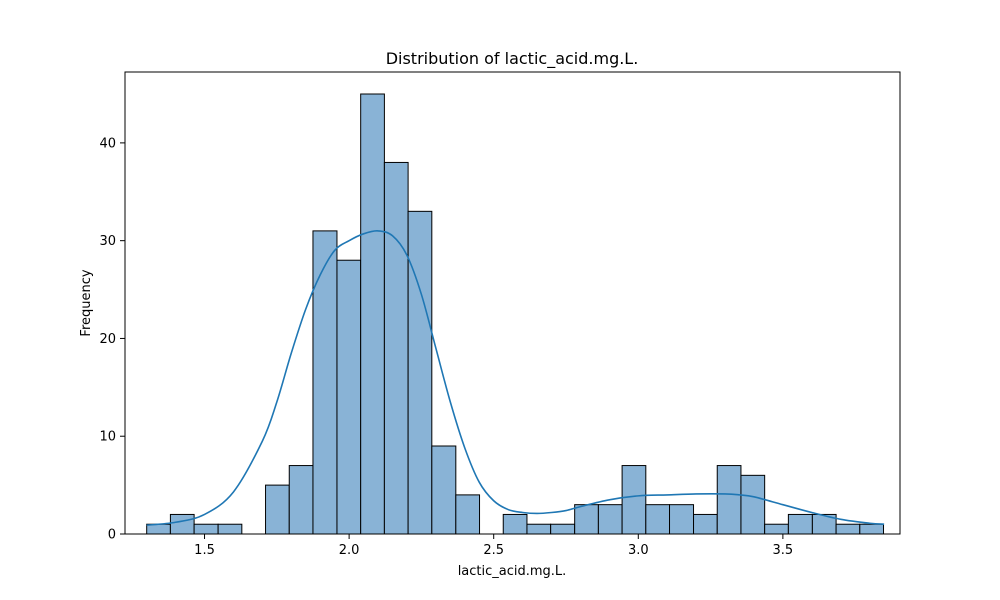 This screenshot has width=1000, height=600. I want to click on x-tick-label: 3.5, so click(783, 550).